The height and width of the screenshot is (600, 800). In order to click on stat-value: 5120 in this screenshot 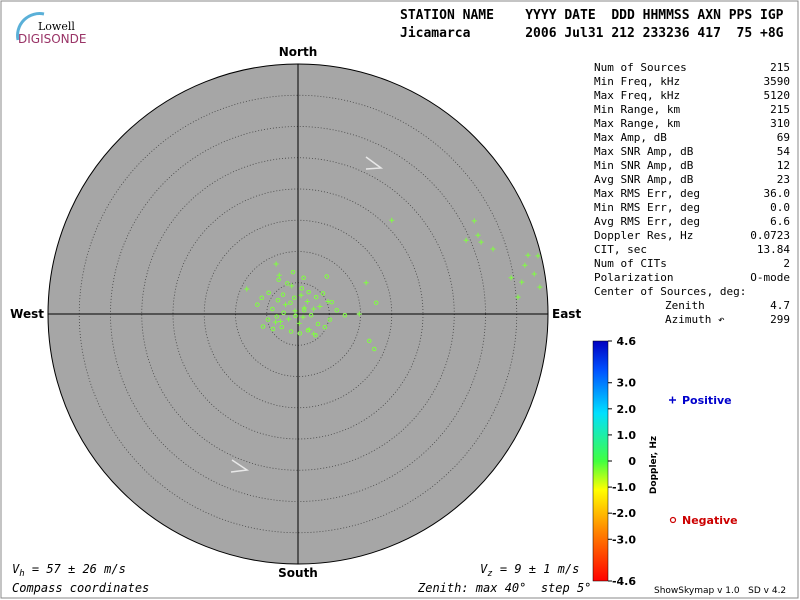, I will do `click(777, 95)`.